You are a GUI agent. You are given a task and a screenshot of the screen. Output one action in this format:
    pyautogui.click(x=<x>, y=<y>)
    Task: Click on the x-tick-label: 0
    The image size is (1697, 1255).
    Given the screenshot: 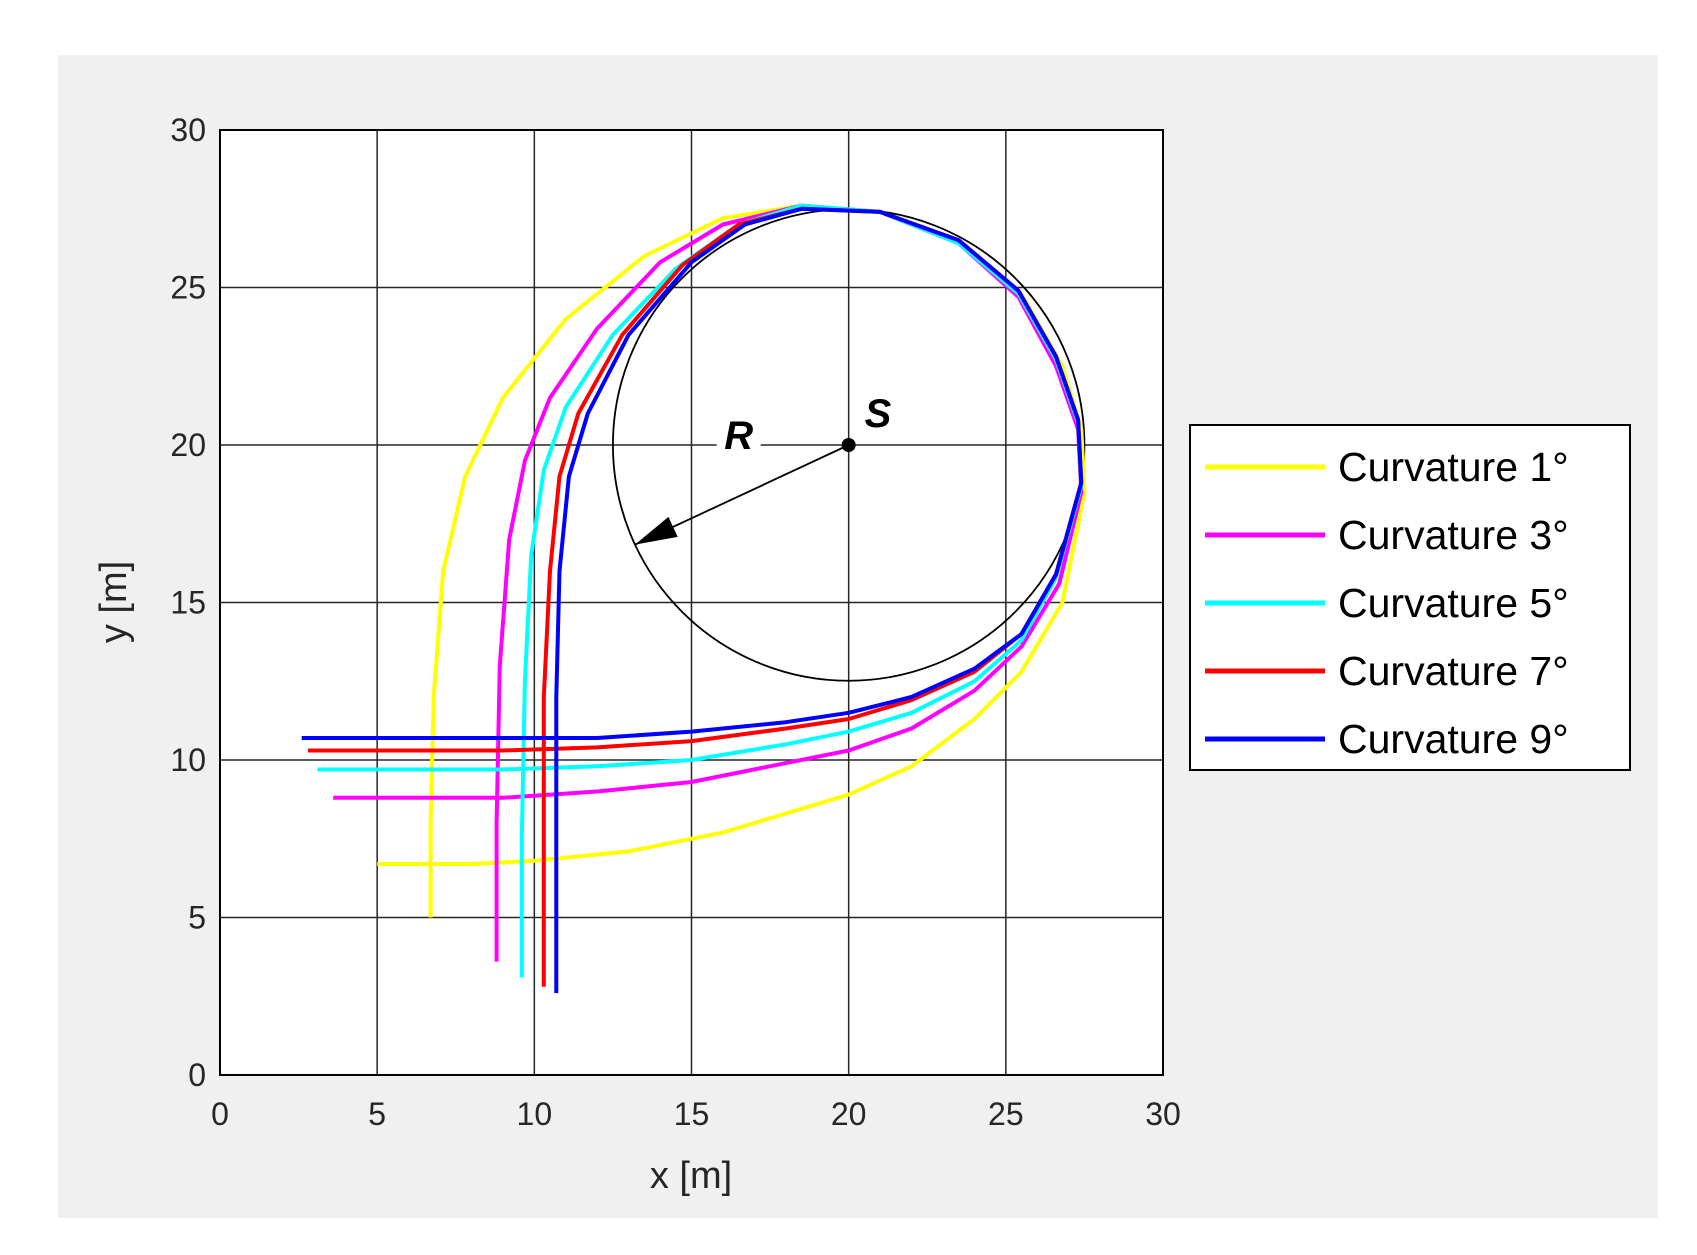 What is the action you would take?
    pyautogui.click(x=220, y=1114)
    